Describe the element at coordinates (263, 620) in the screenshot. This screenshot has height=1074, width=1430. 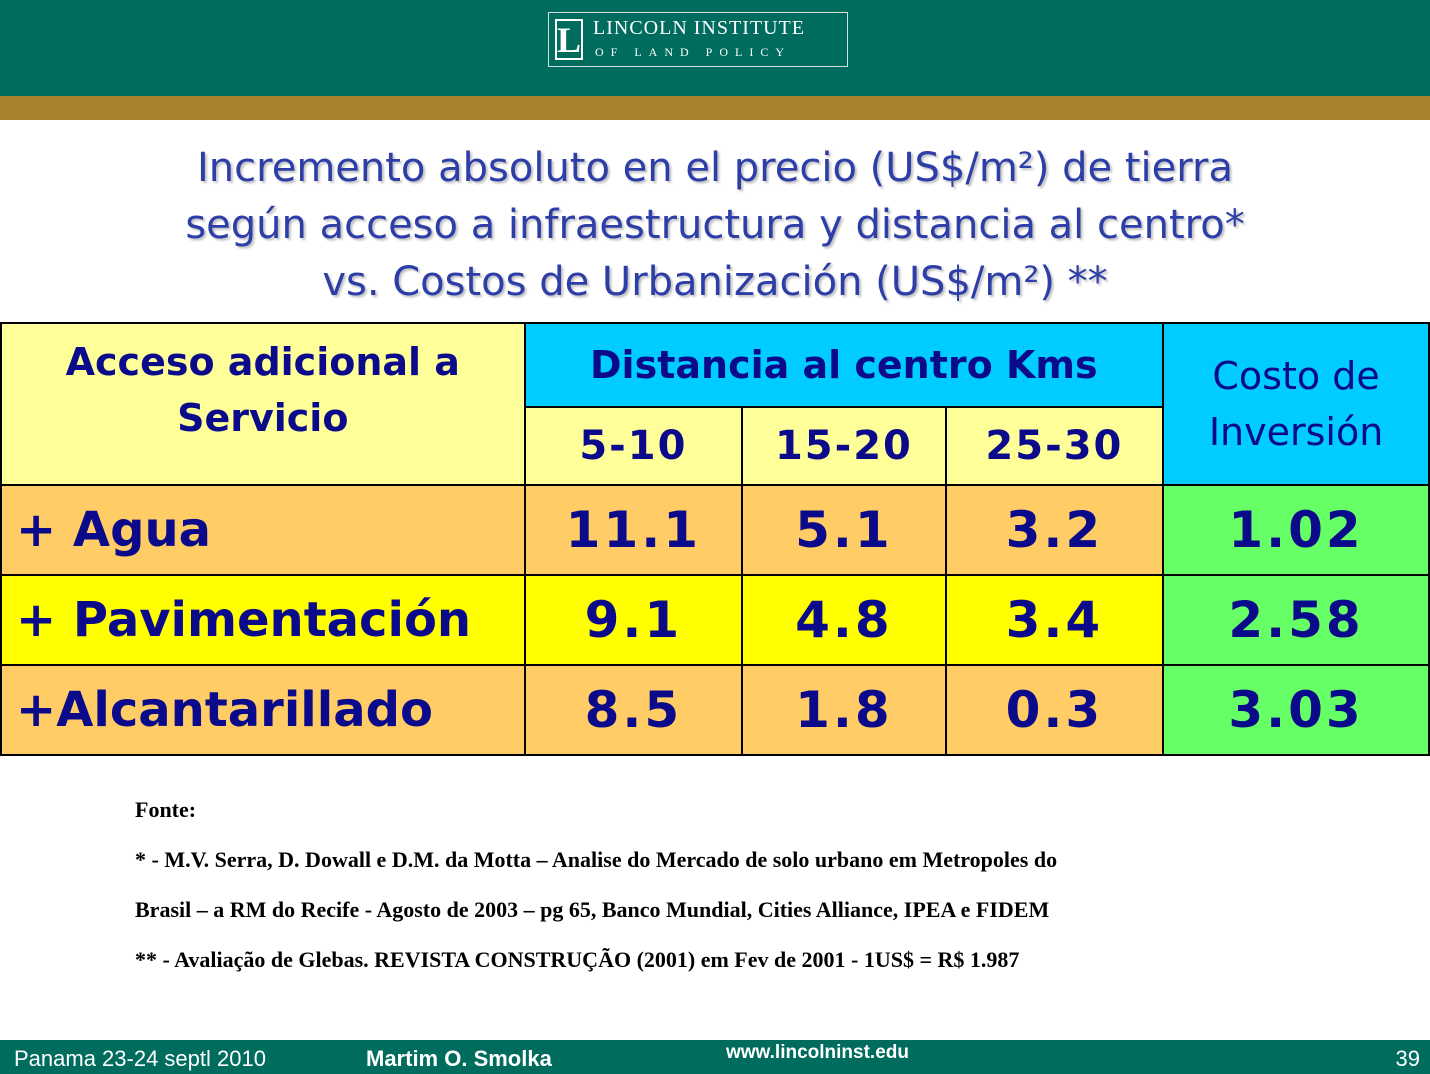
I see `row-label: + Pavimentación` at that location.